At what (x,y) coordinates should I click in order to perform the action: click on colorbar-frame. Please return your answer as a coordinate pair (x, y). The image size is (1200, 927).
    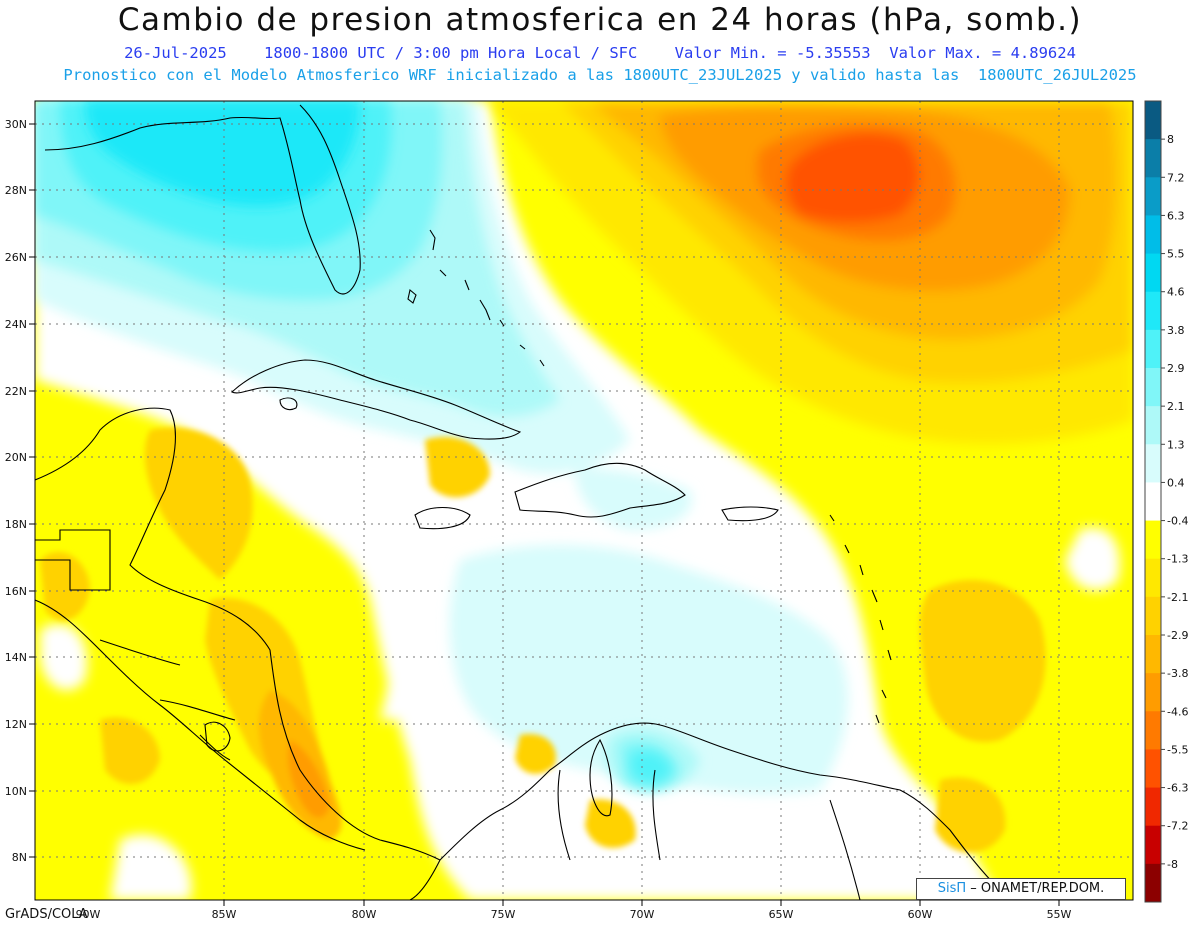
    Looking at the image, I should click on (1153, 501).